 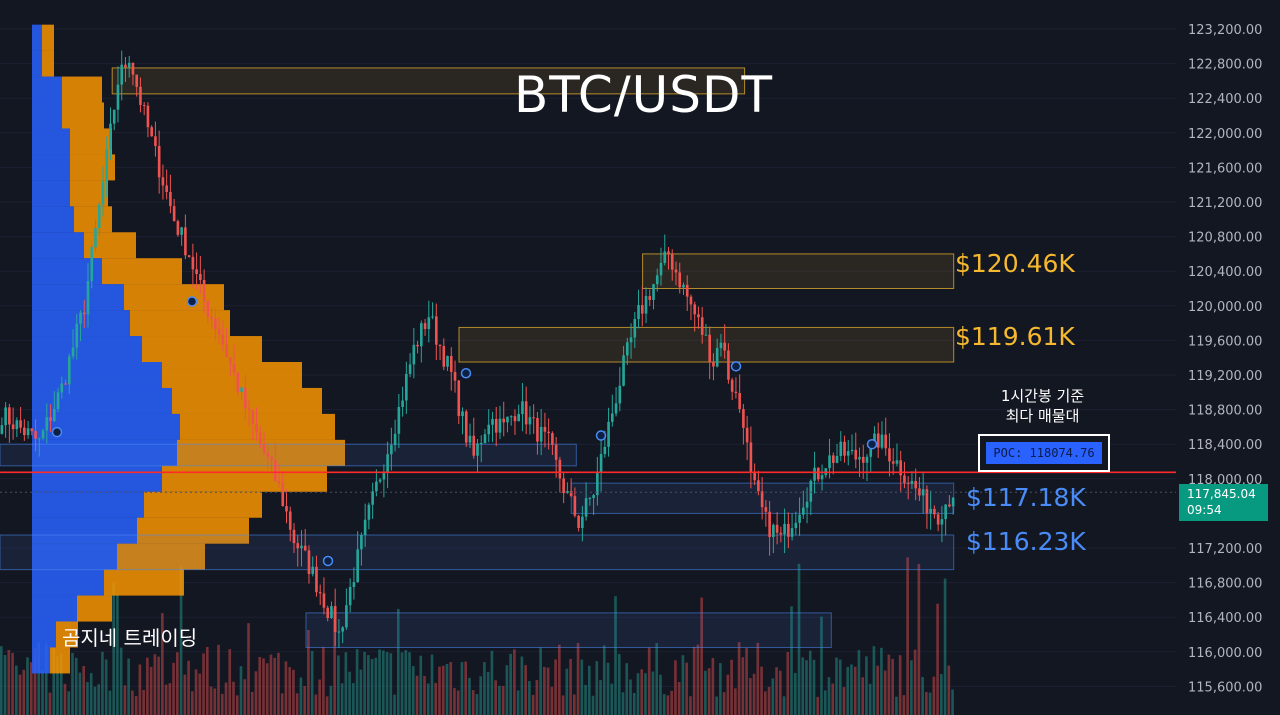 I want to click on price-tick-label: 116,800.00, so click(x=1225, y=584).